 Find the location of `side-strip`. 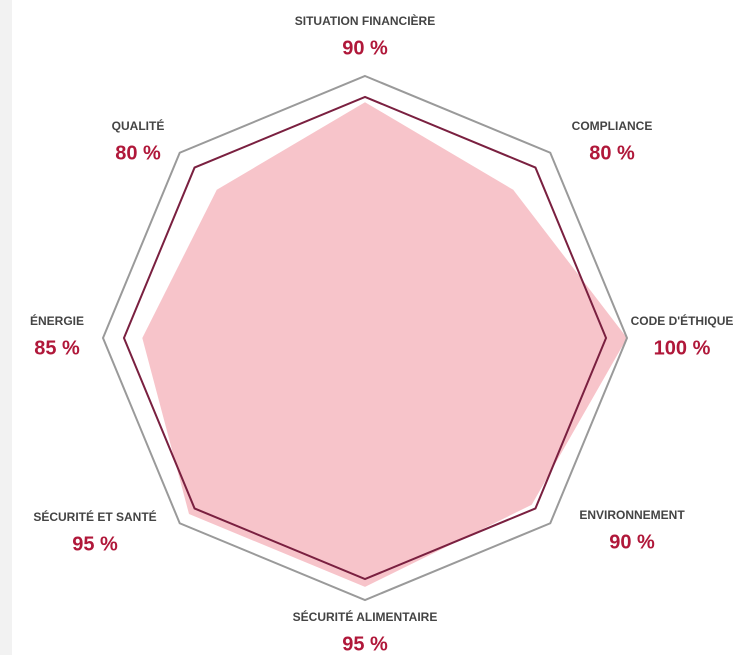

side-strip is located at coordinates (6, 327).